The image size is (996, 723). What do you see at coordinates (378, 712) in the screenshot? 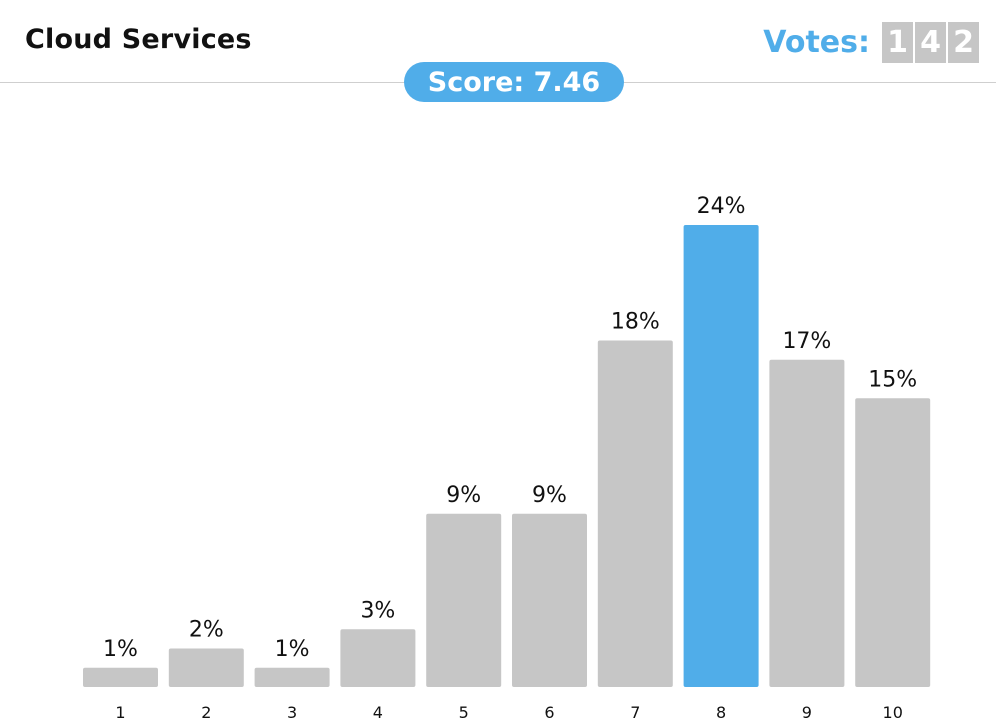
I see `x-tick-label: 4` at bounding box center [378, 712].